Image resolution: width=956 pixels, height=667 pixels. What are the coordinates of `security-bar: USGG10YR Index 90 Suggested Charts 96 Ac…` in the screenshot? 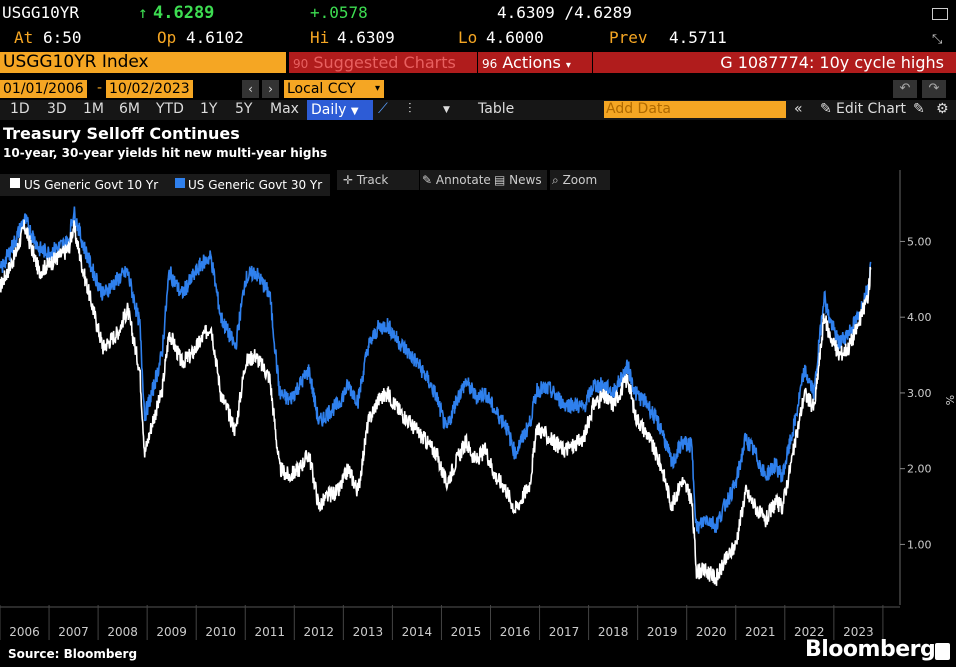 It's located at (478, 62).